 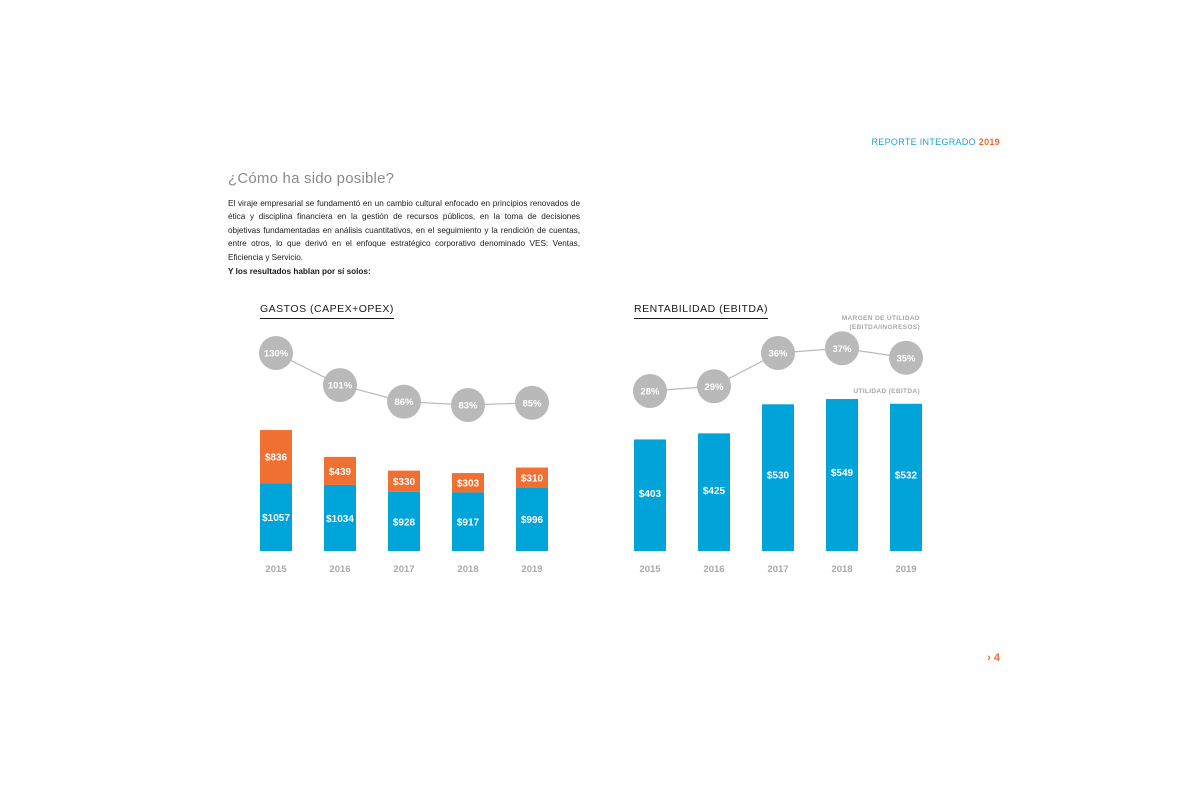 I want to click on bar-label-gastos-top-2015: $836, so click(x=276, y=458).